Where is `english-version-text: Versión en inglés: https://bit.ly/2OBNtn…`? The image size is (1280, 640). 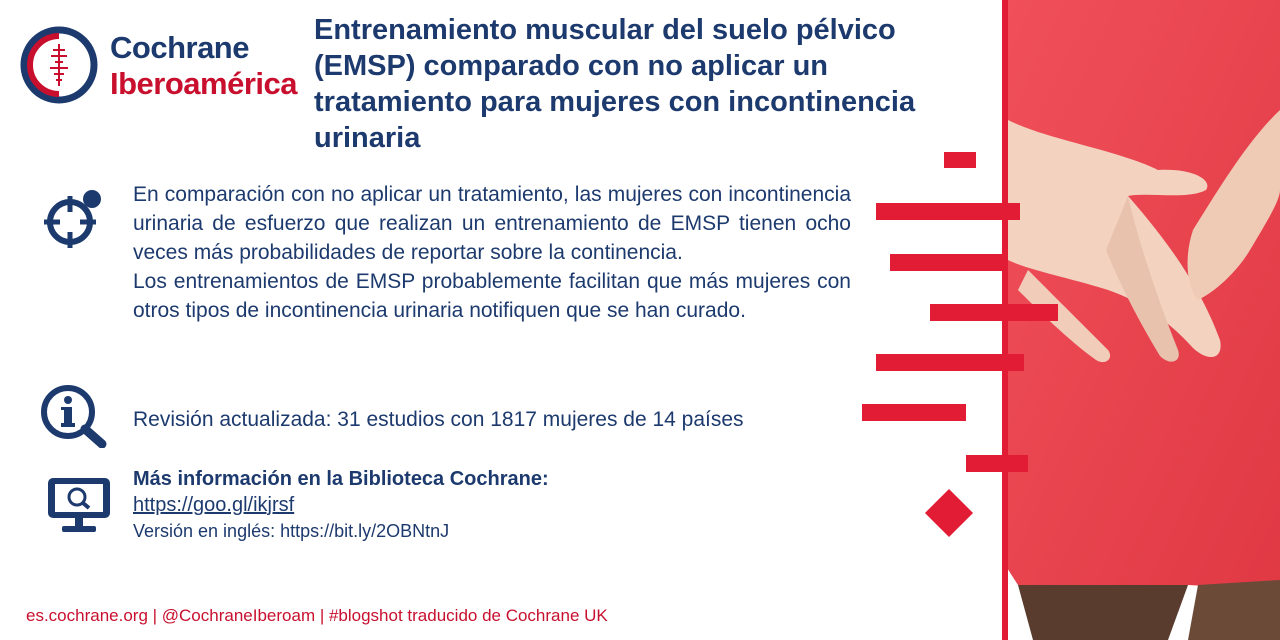
english-version-text: Versión en inglés: https://bit.ly/2OBNtn… is located at coordinates (291, 531).